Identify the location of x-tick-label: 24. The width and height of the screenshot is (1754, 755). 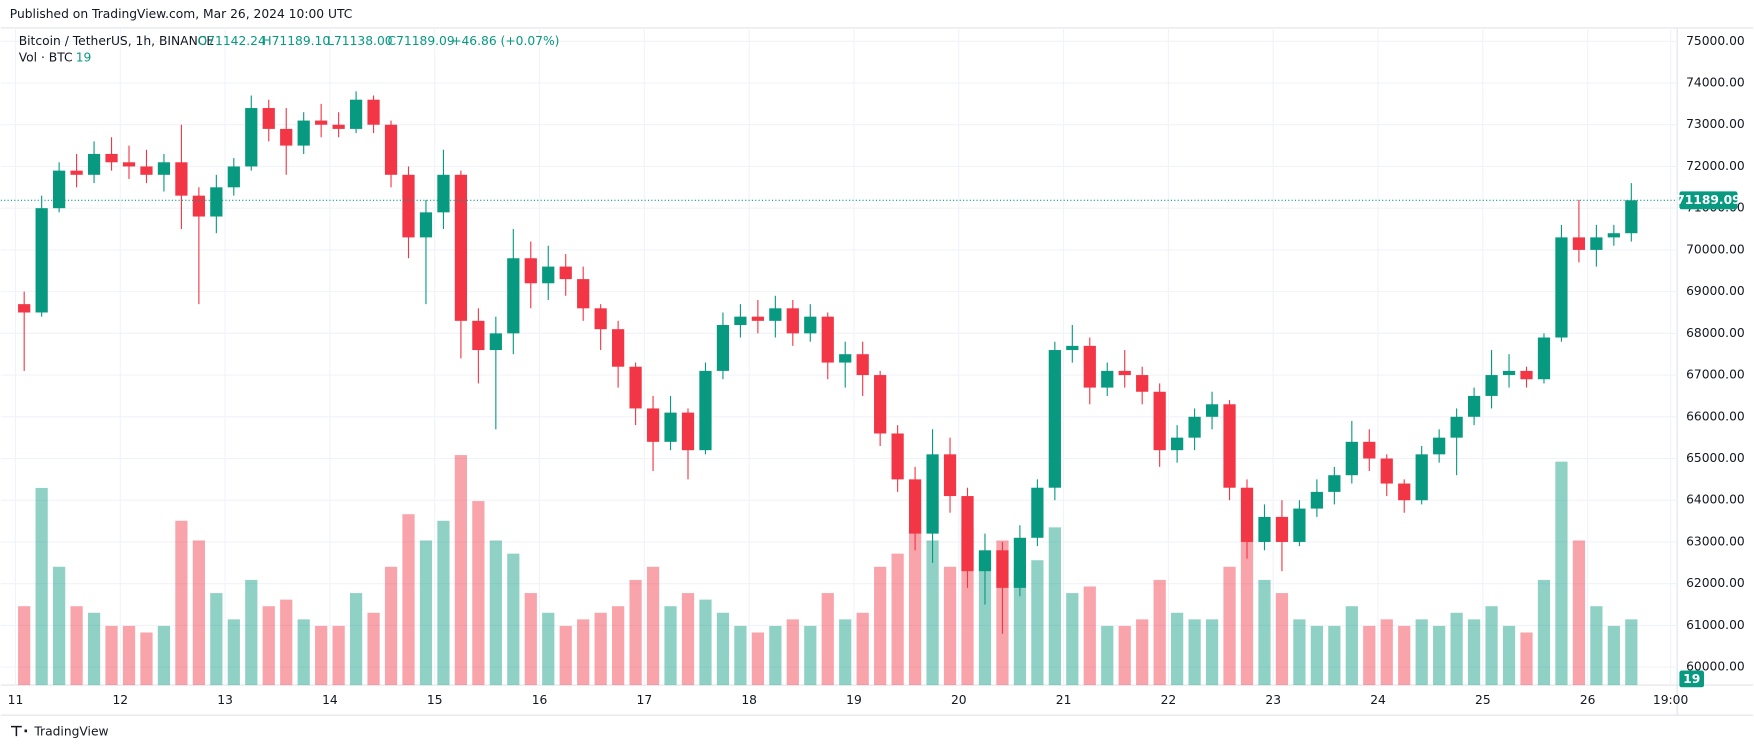
(1378, 700).